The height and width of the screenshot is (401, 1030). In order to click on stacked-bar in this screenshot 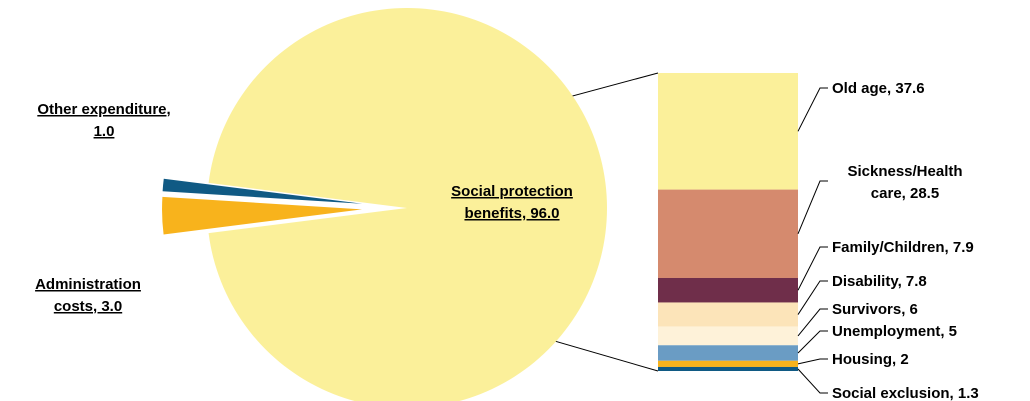, I will do `click(728, 222)`.